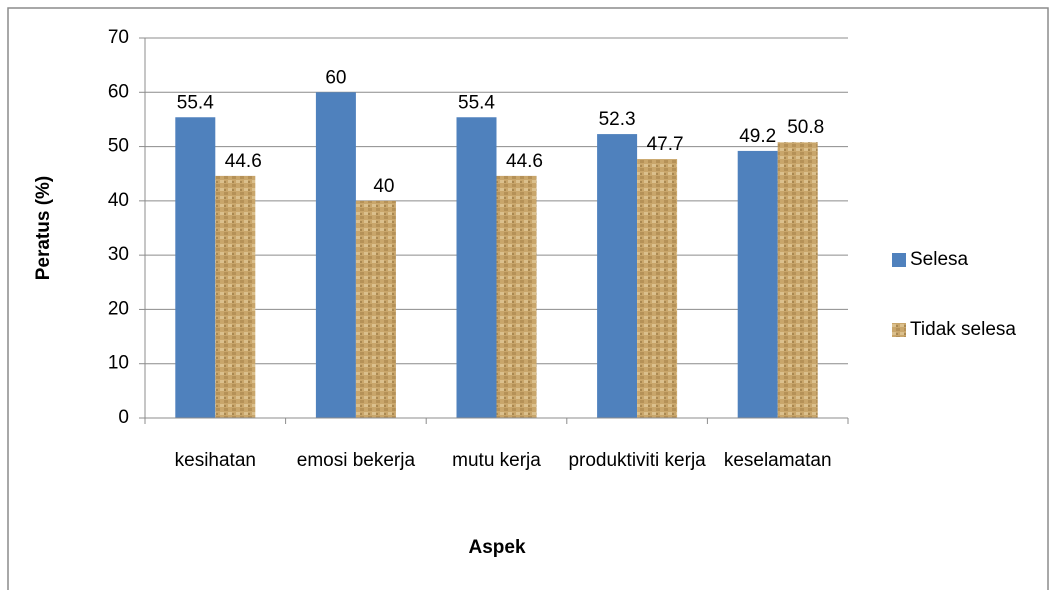  Describe the element at coordinates (118, 308) in the screenshot. I see `y-tick-label: 20` at that location.